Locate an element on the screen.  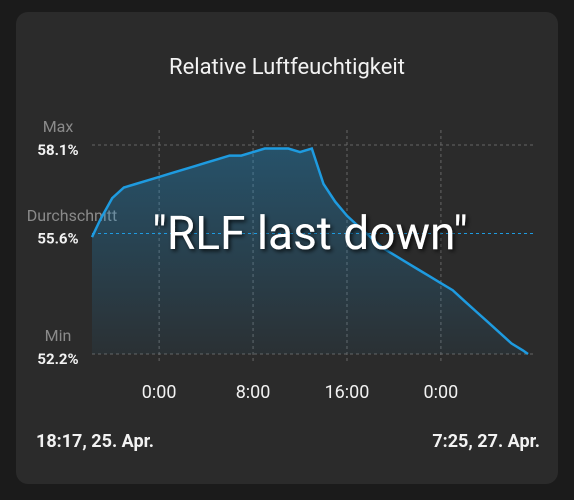
x-tick-label: 8:00 is located at coordinates (253, 392).